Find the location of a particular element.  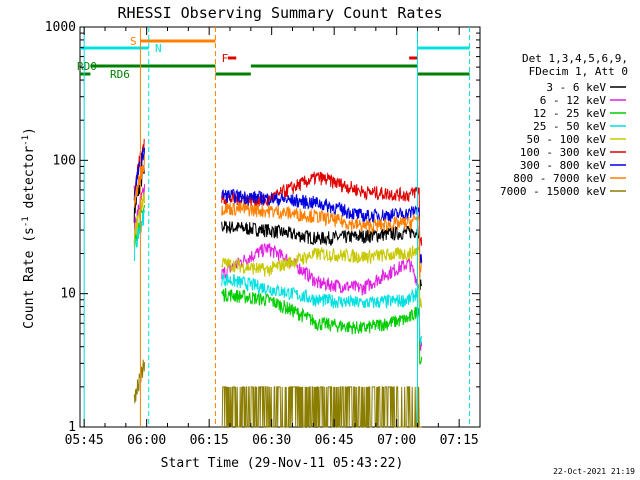

legend-header-line: FDecim 1, Att 0 is located at coordinates (578, 71).